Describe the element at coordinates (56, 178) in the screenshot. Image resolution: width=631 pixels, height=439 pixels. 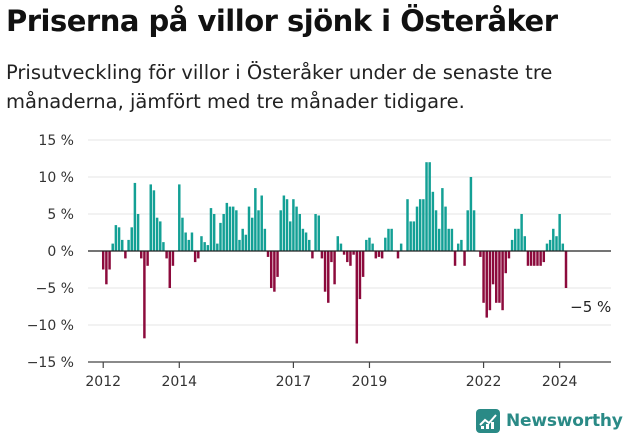
I see `y-tick-label: 10 %` at that location.